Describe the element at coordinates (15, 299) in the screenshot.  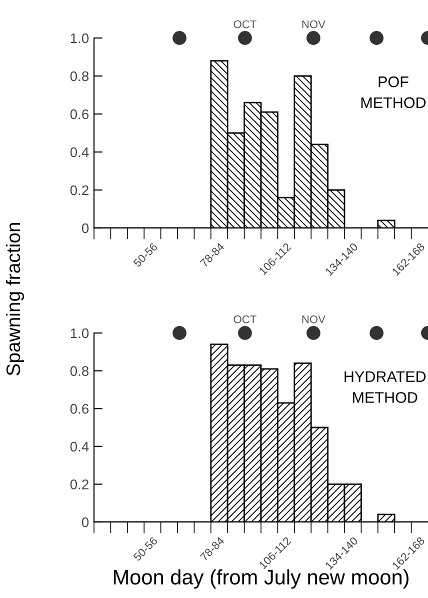
I see `y-axis-title: Spawning fraction` at that location.